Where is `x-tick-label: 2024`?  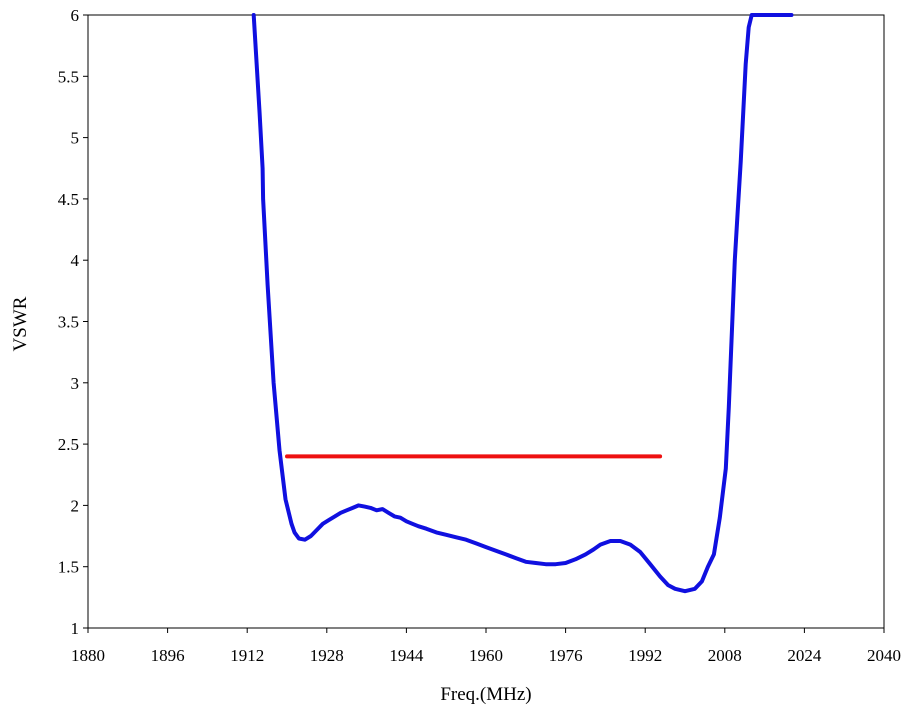 x-tick-label: 2024 is located at coordinates (804, 655).